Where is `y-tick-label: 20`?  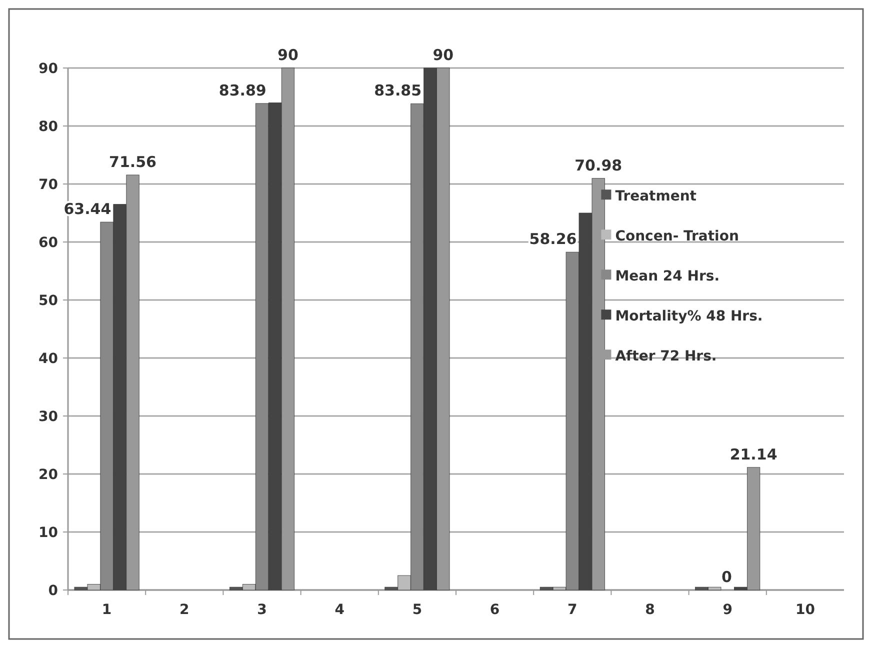
y-tick-label: 20 is located at coordinates (48, 474).